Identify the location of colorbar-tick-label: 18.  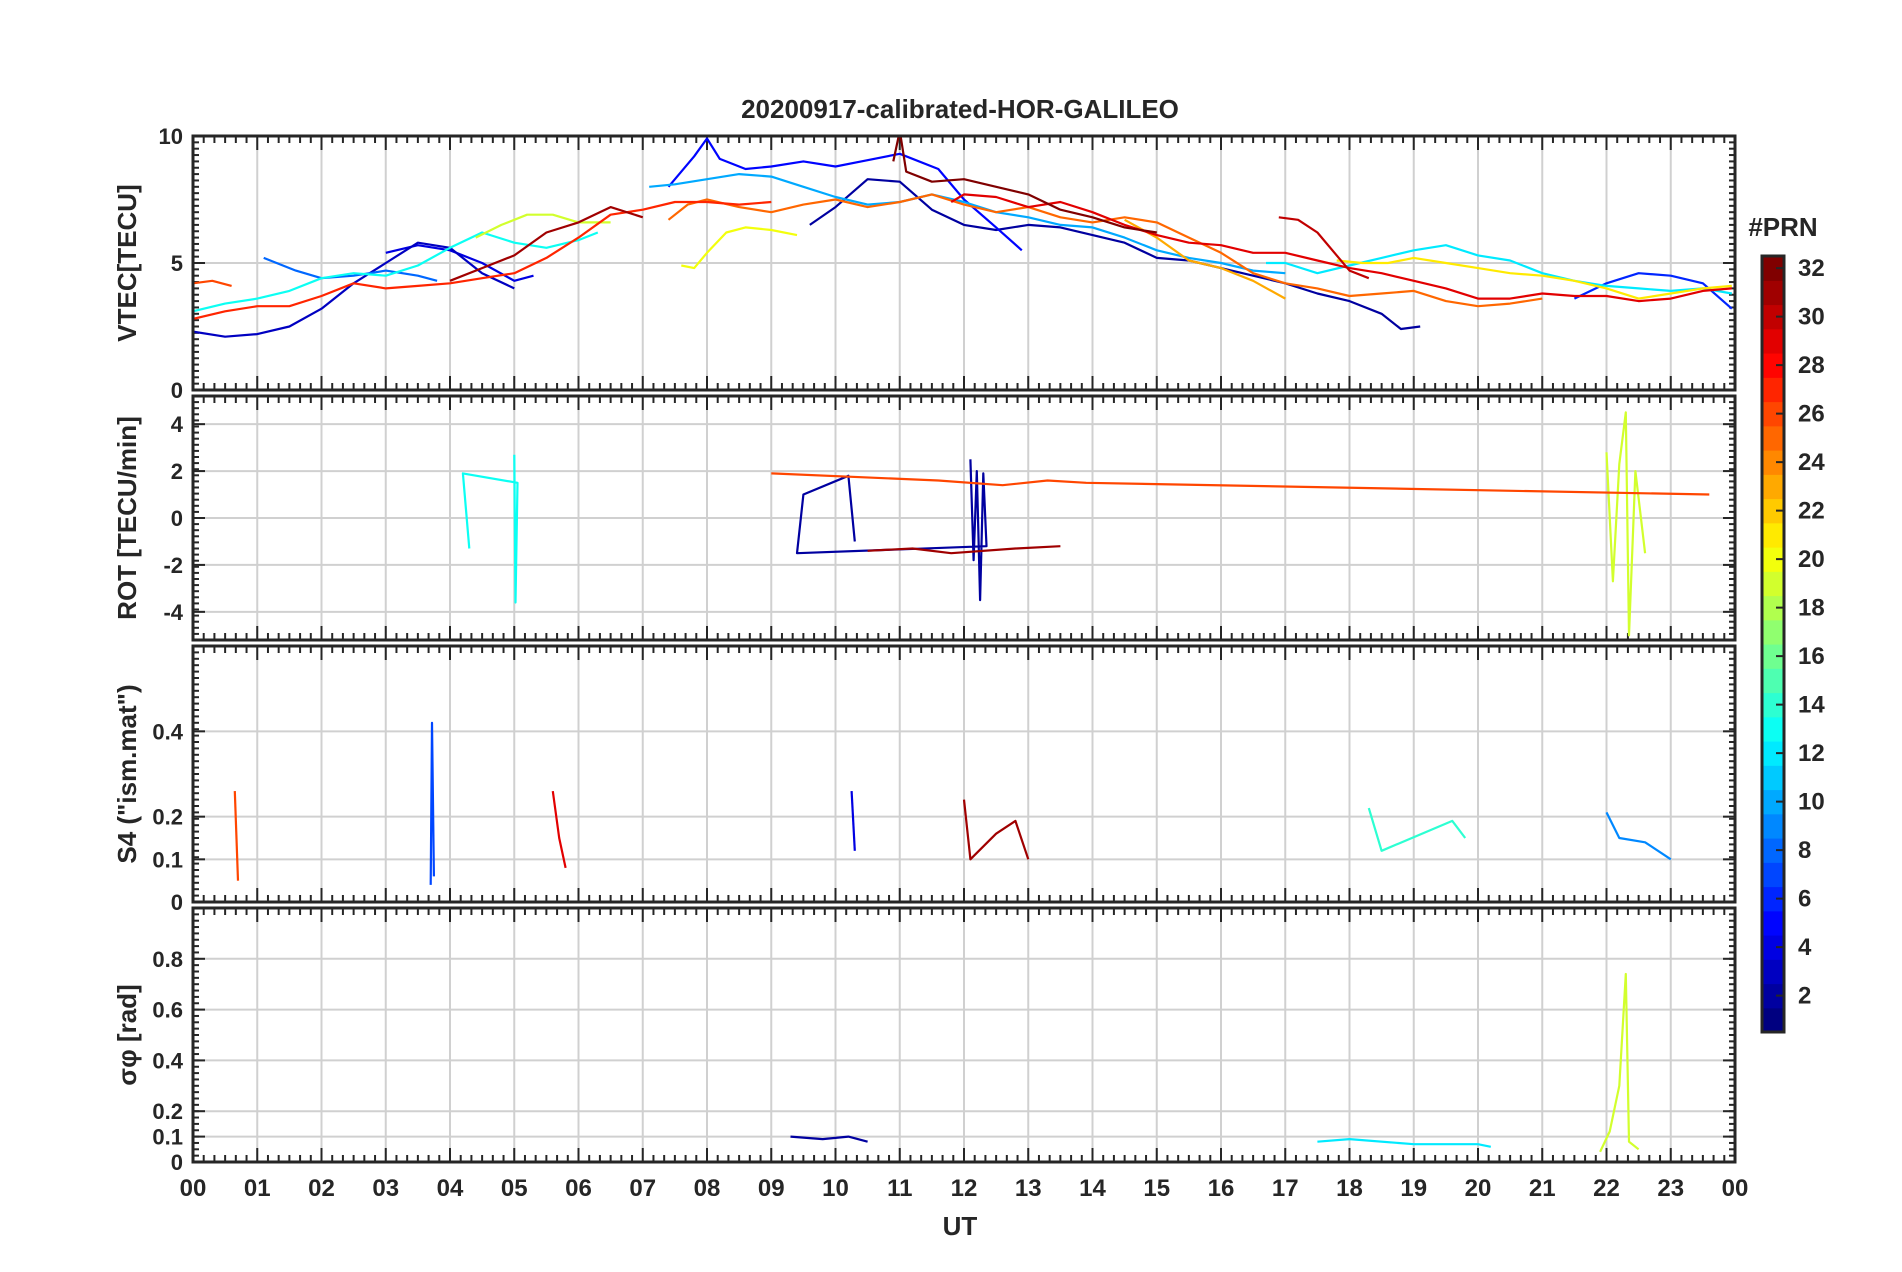
(1811, 608).